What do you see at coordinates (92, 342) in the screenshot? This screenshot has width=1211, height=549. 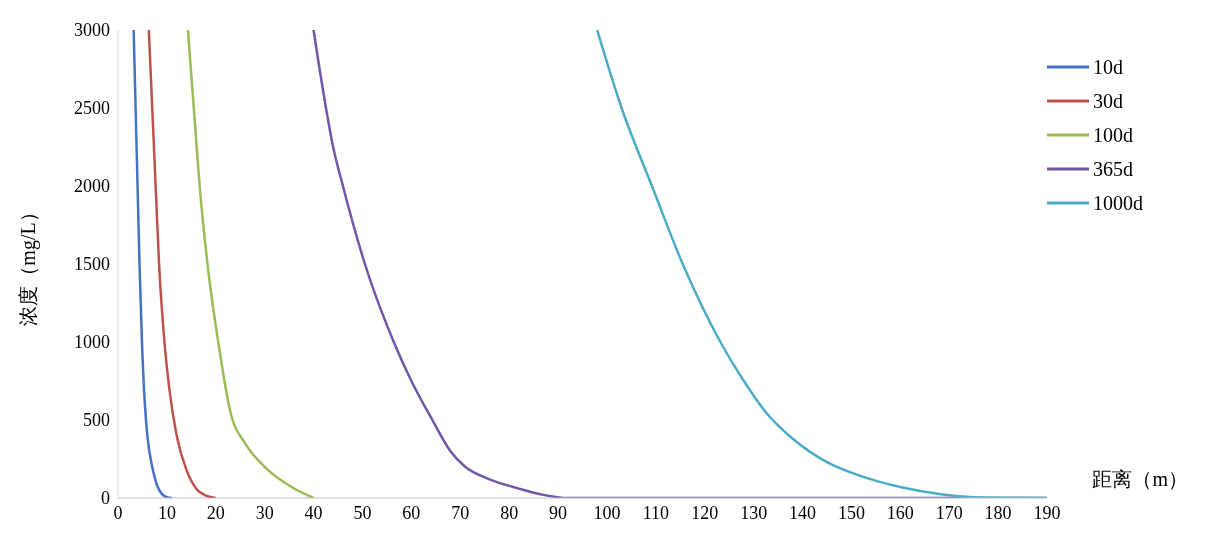 I see `y-tick-label: 1000` at bounding box center [92, 342].